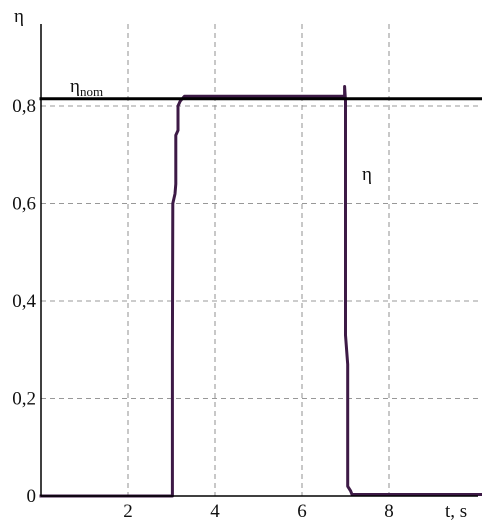 The image size is (482, 522). What do you see at coordinates (24, 301) in the screenshot?
I see `y-tick-label: 0,4` at bounding box center [24, 301].